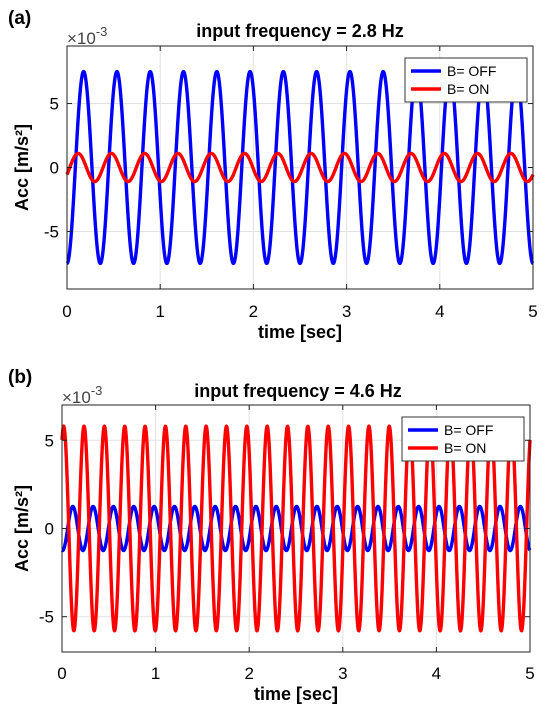  What do you see at coordinates (300, 31) in the screenshot?
I see `chart-title: input frequency = 2.8 Hz` at bounding box center [300, 31].